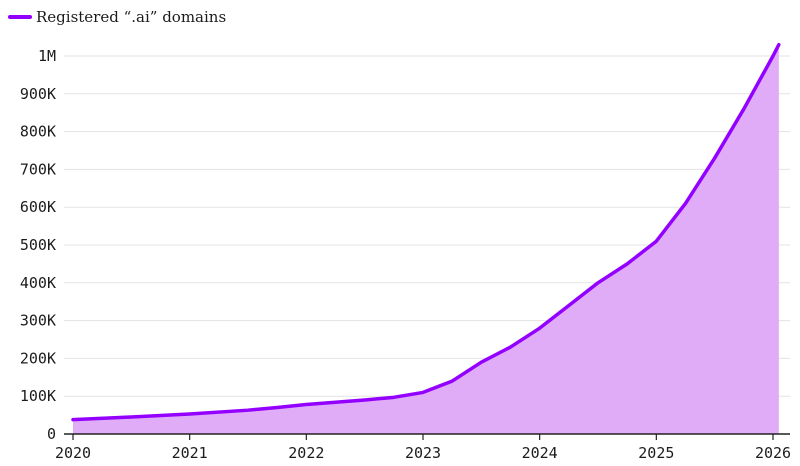 The image size is (800, 466). I want to click on y-tick-label: 900K, so click(38, 94).